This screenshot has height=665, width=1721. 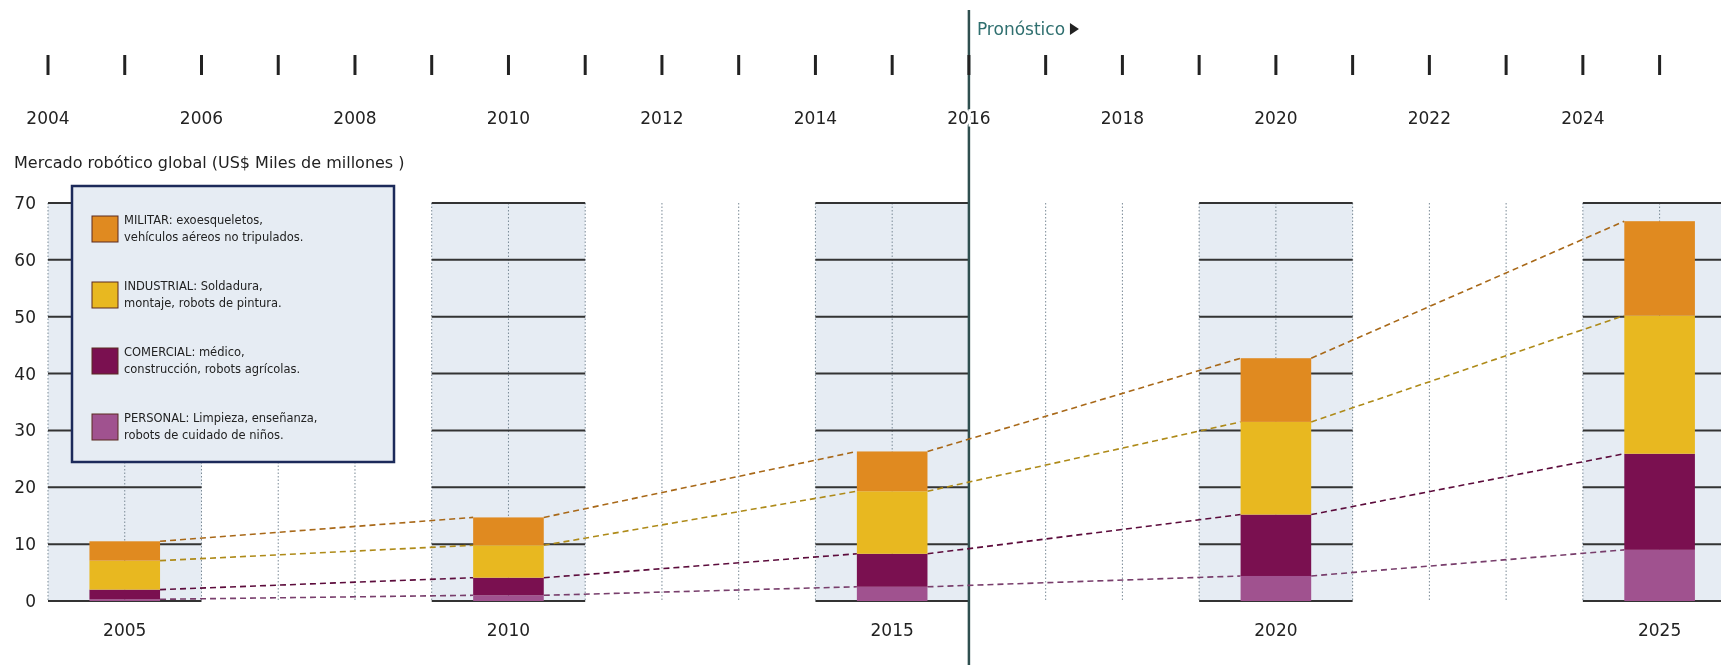 What do you see at coordinates (214, 228) in the screenshot?
I see `legend-label: MILITAR: exoesqueletos, vehículos aéreos no tripulados.` at bounding box center [214, 228].